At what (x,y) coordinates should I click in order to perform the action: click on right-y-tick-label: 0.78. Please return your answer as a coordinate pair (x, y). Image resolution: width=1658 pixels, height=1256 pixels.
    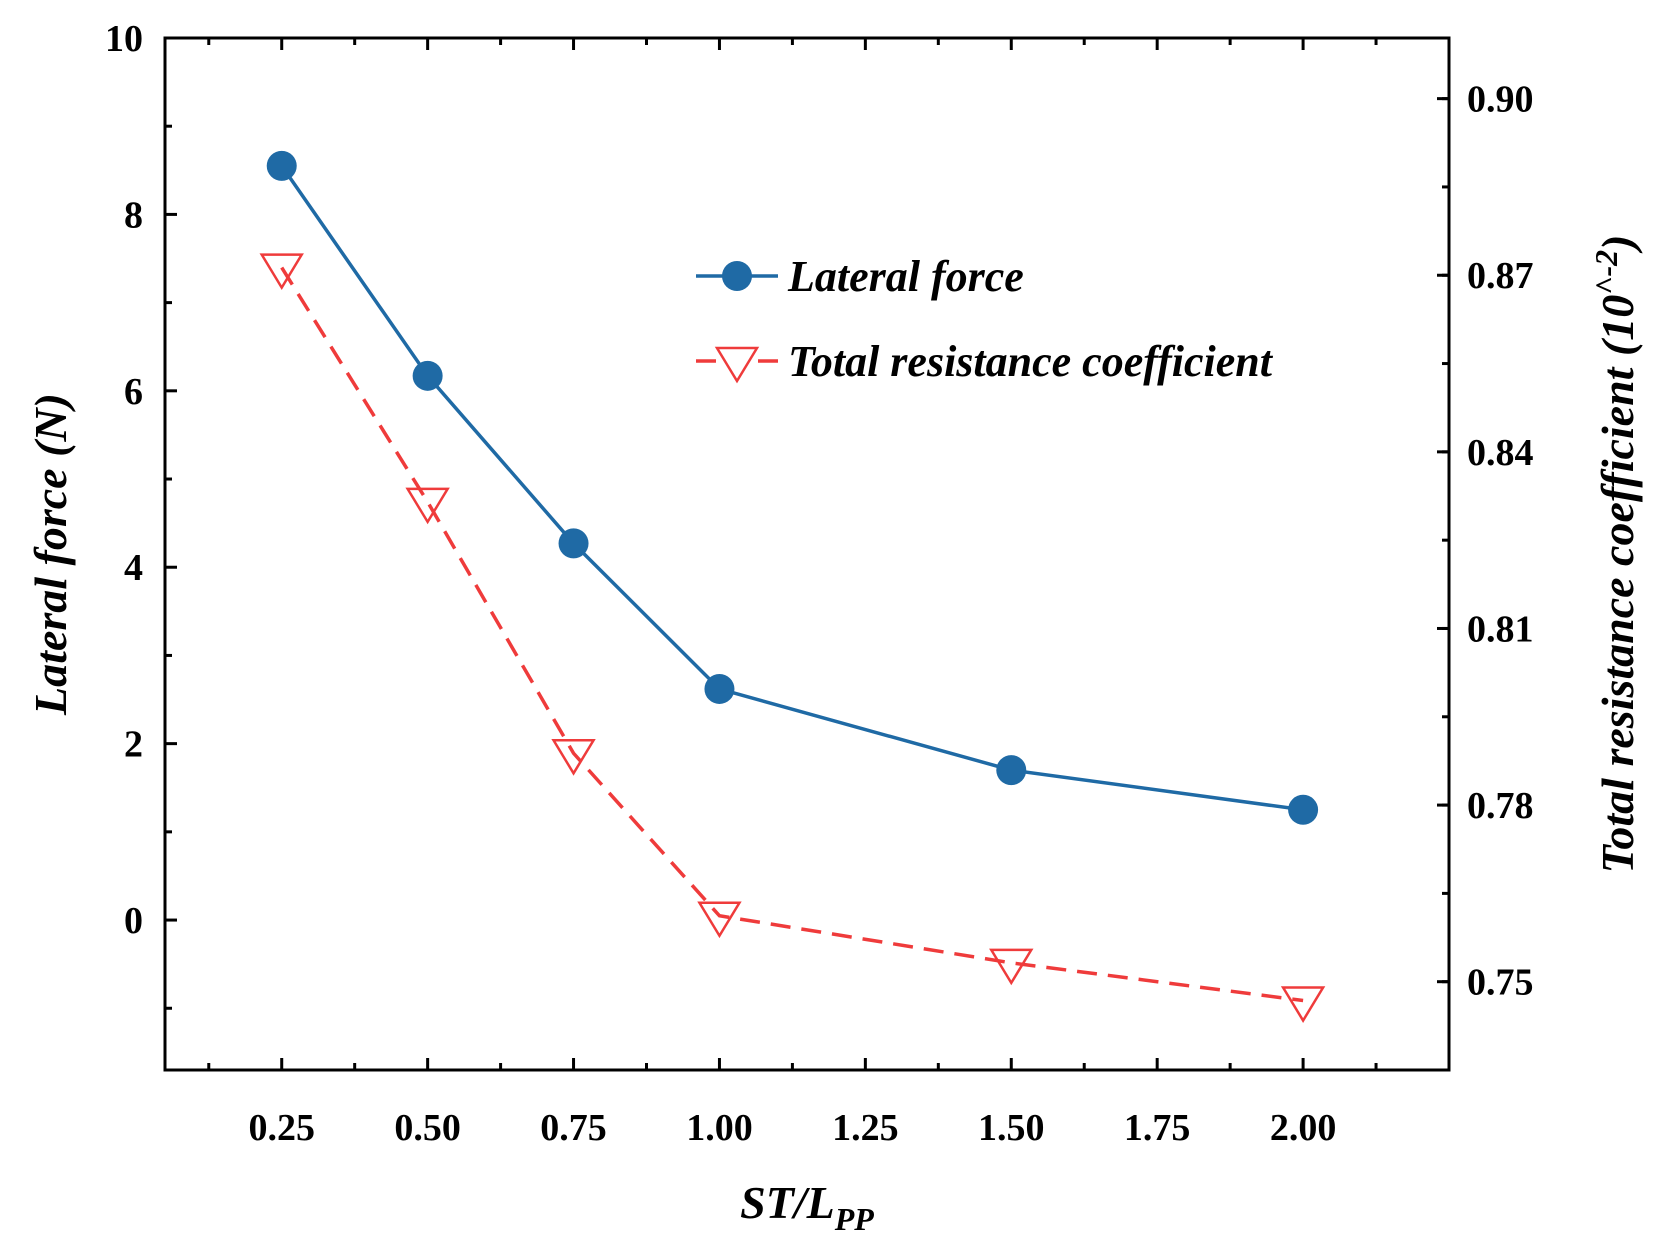
    Looking at the image, I should click on (1500, 806).